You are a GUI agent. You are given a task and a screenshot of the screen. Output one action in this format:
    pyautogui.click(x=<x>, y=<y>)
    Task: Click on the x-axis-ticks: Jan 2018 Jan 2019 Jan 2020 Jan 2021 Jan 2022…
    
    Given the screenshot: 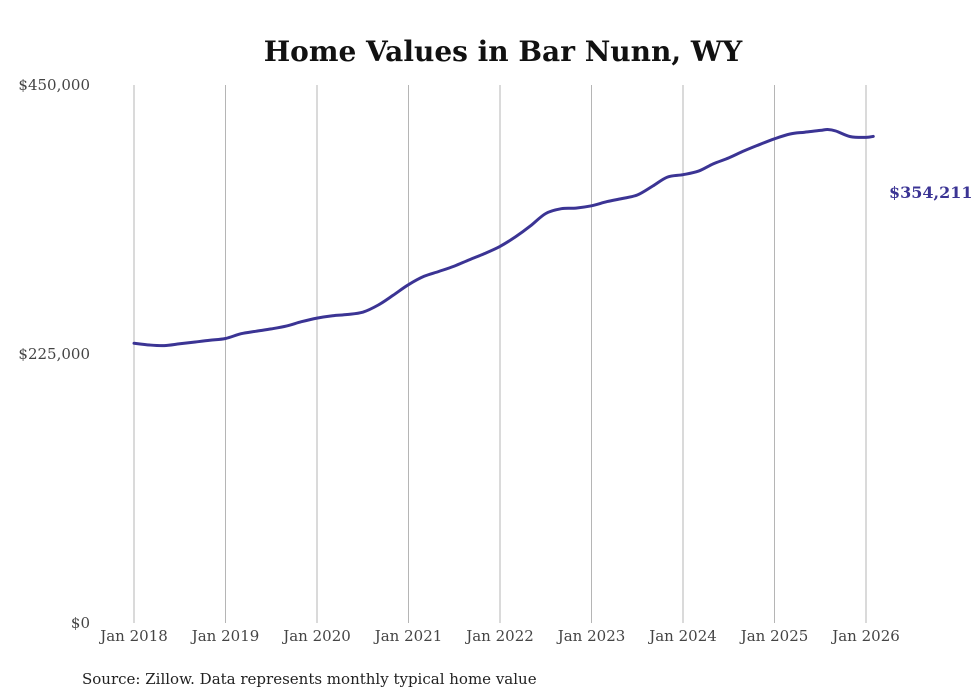 What is the action you would take?
    pyautogui.click(x=499, y=636)
    